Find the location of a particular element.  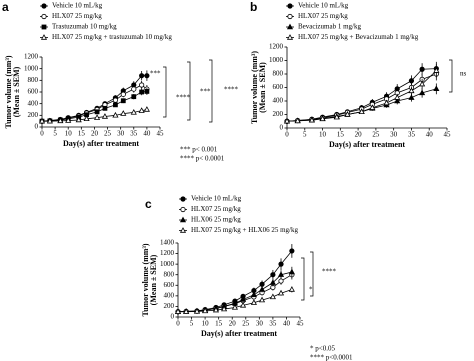

x-tick-label: 5 is located at coordinates (305, 135).